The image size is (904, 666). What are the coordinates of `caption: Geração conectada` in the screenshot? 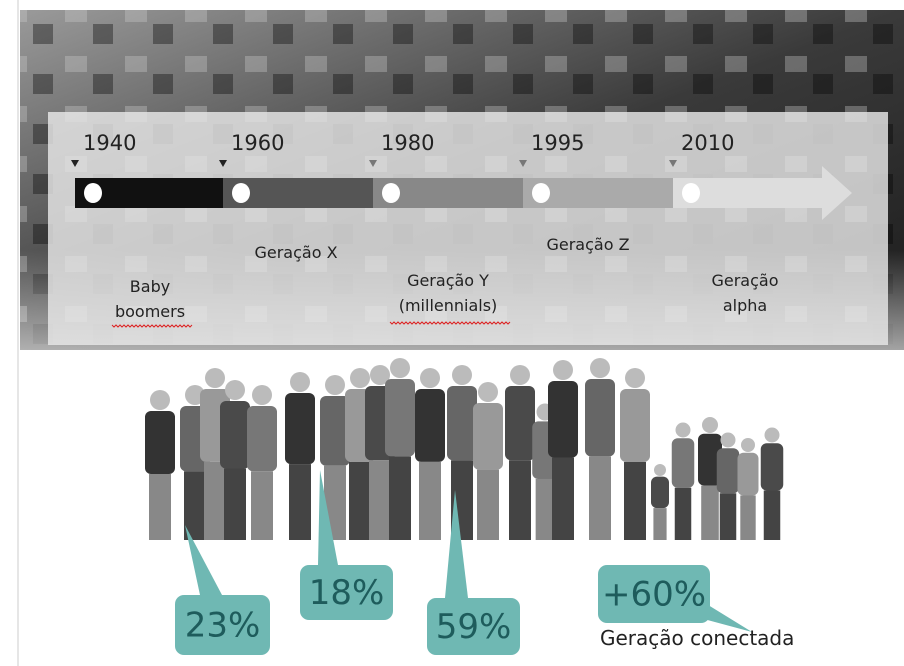 It's located at (697, 638).